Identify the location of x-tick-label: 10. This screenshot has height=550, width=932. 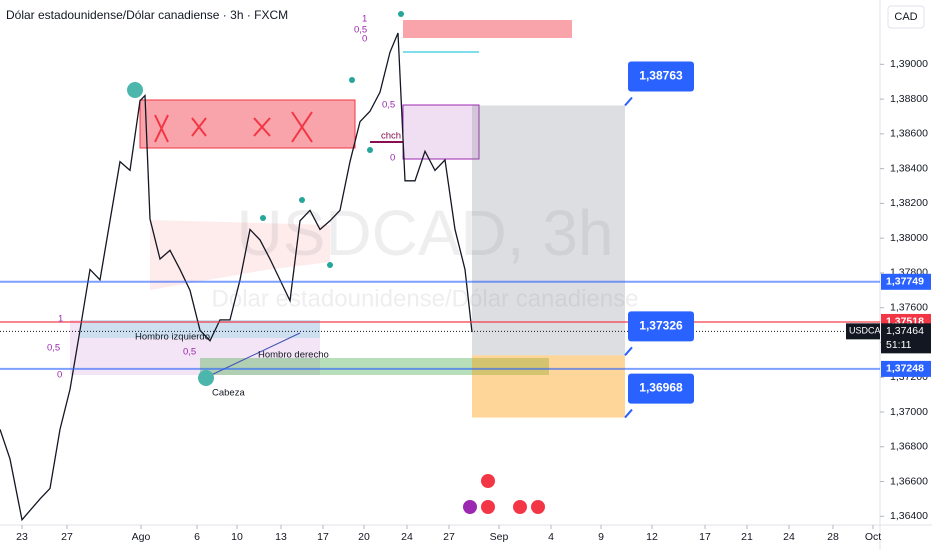
(237, 537).